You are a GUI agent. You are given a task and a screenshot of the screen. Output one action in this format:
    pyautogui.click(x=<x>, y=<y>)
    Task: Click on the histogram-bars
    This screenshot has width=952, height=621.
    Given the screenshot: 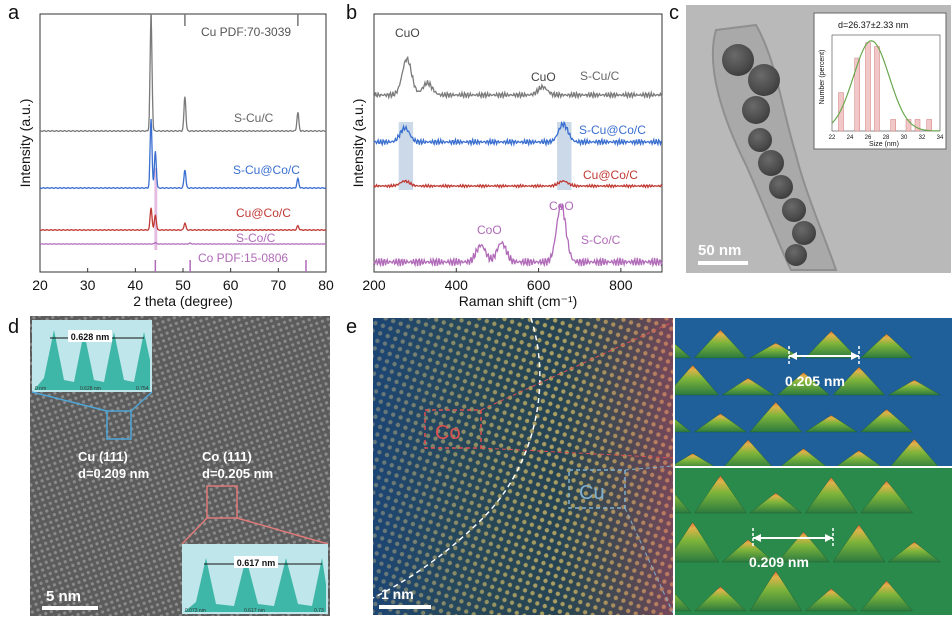 What is the action you would take?
    pyautogui.click(x=886, y=83)
    